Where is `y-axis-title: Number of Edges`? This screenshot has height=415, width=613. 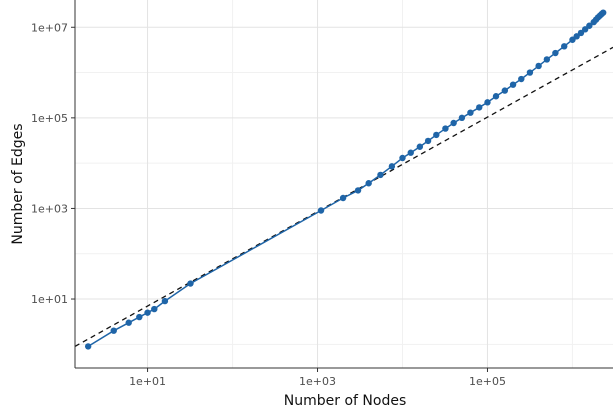
y-axis-title: Number of Edges is located at coordinates (18, 183).